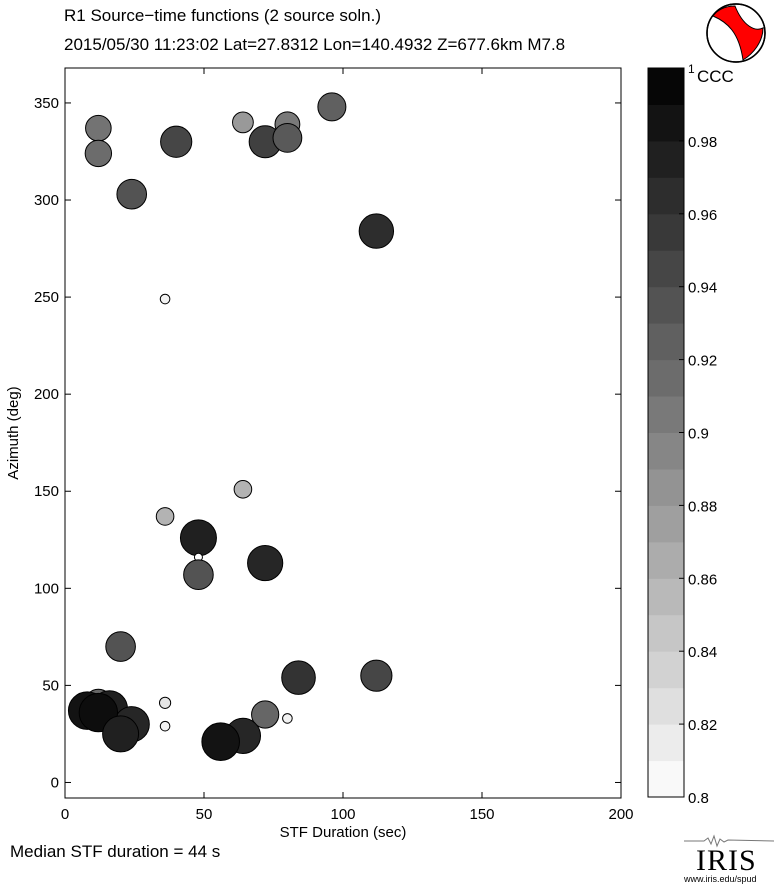 The height and width of the screenshot is (887, 780). Describe the element at coordinates (46, 491) in the screenshot. I see `y-tick-label: 150` at that location.